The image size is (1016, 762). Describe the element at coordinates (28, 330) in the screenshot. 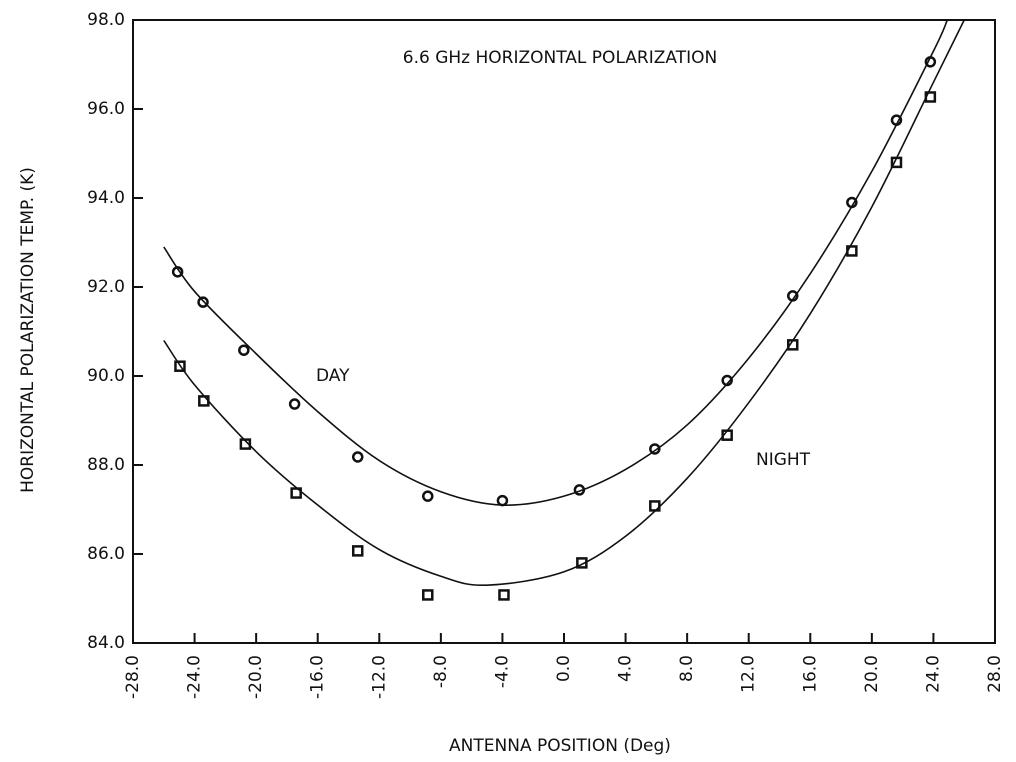

I see `y-axis-label: HORIZONTAL POLARIZATION TEMP. (K)` at that location.